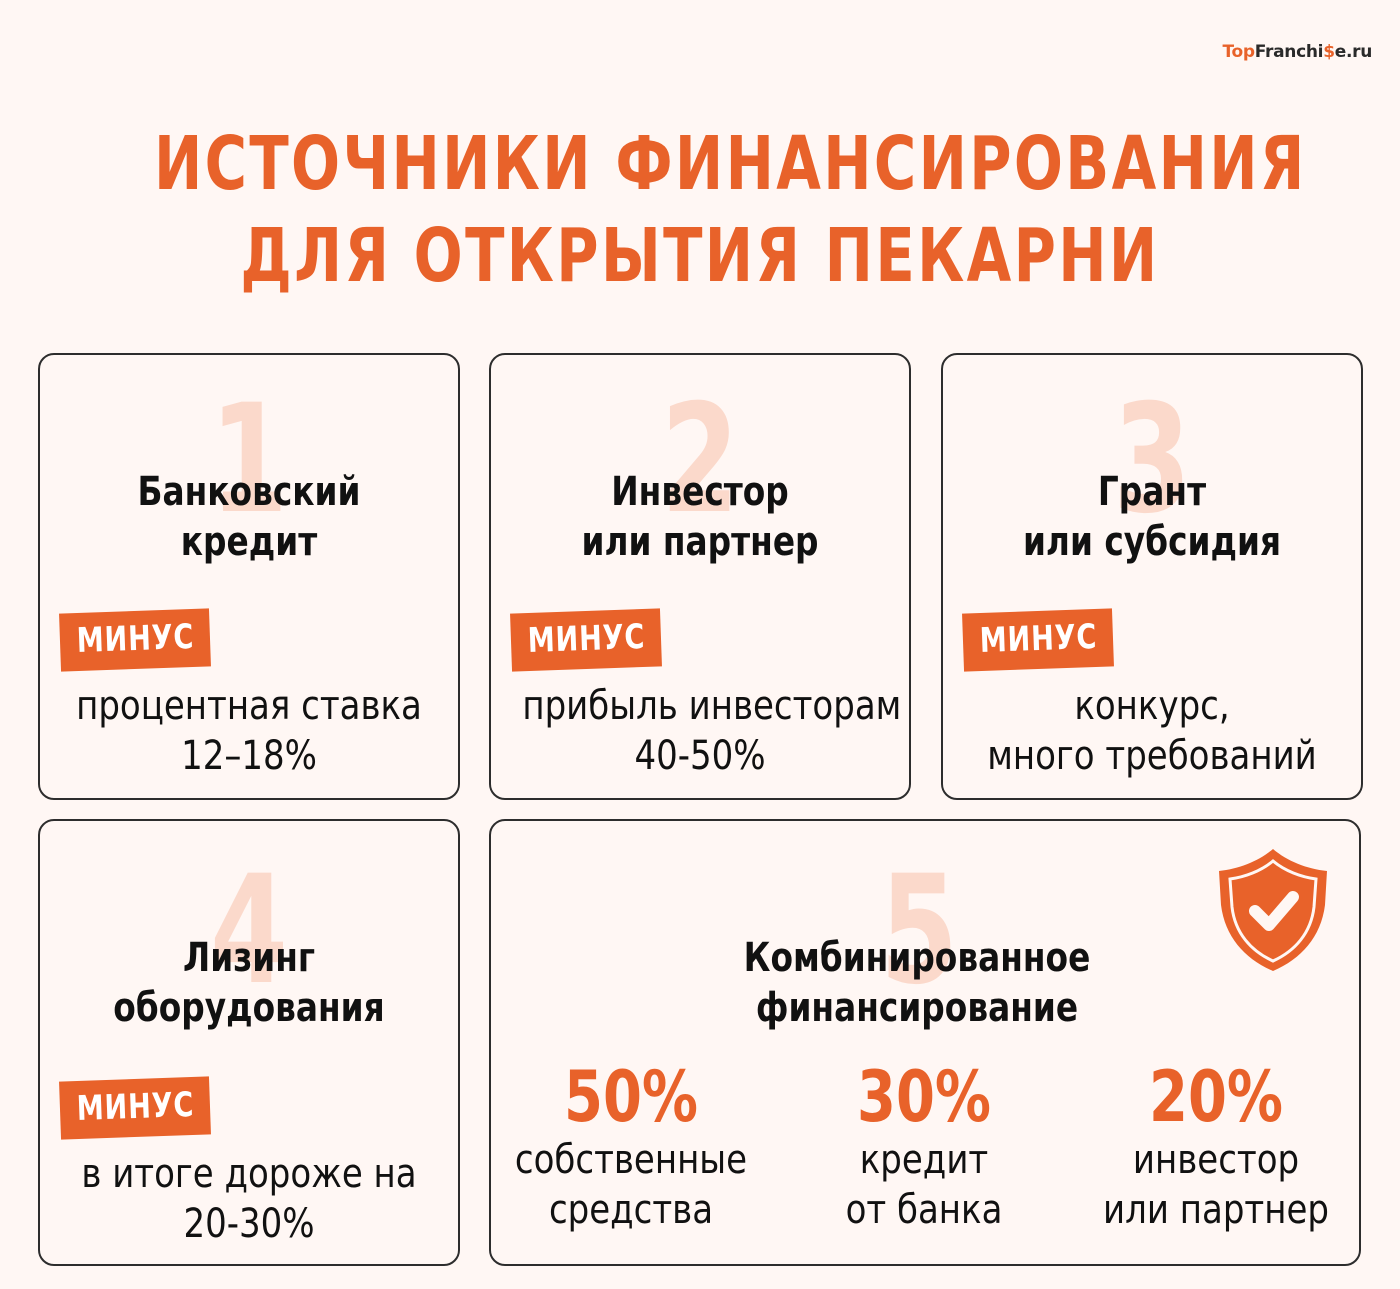 Image resolution: width=1400 pixels, height=1289 pixels. Describe the element at coordinates (249, 958) in the screenshot. I see `card-title-line1: Лизинг` at that location.